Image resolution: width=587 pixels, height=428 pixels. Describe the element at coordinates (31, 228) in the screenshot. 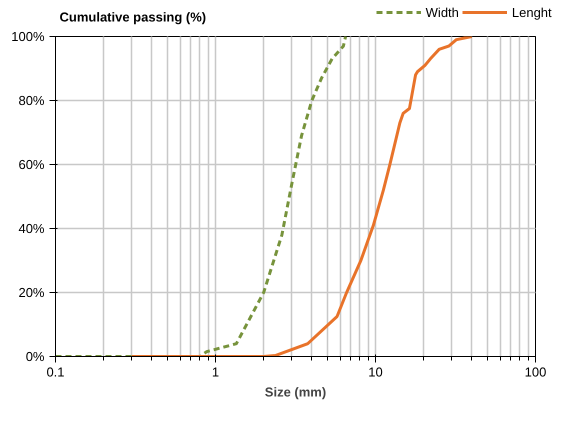

I see `y-tick-label: 40%` at that location.